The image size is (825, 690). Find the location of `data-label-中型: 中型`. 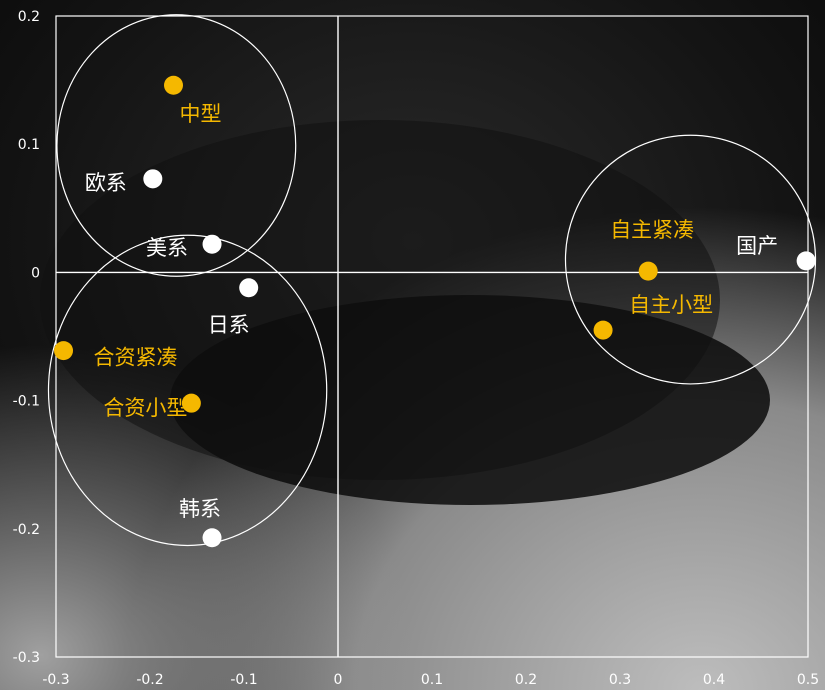

data-label-中型: 中型 is located at coordinates (201, 114).